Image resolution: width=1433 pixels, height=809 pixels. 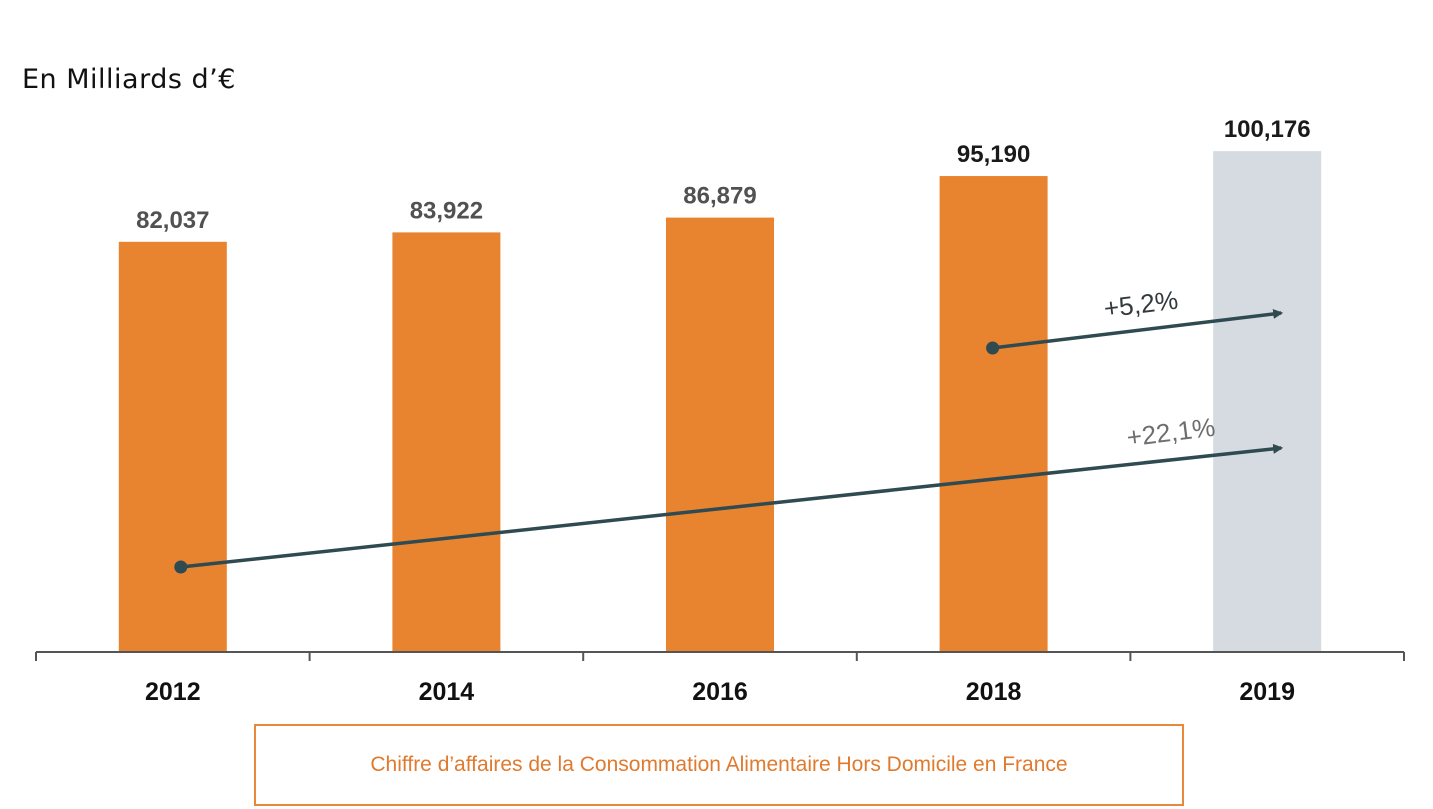 I want to click on bar-2018, so click(x=993, y=414).